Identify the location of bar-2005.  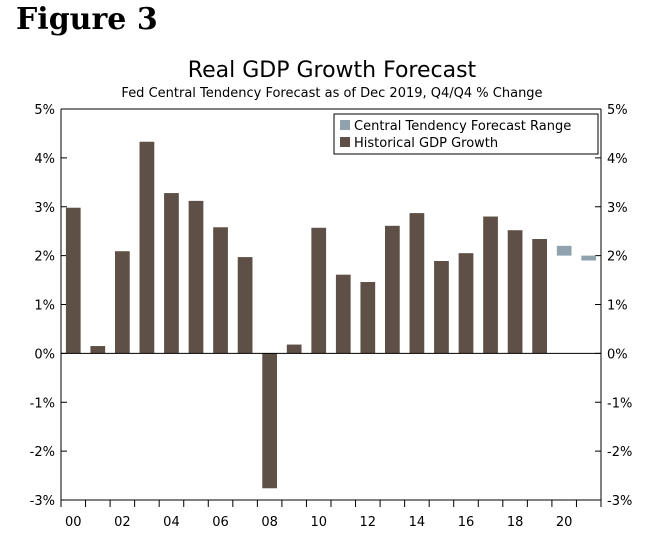
(196, 277).